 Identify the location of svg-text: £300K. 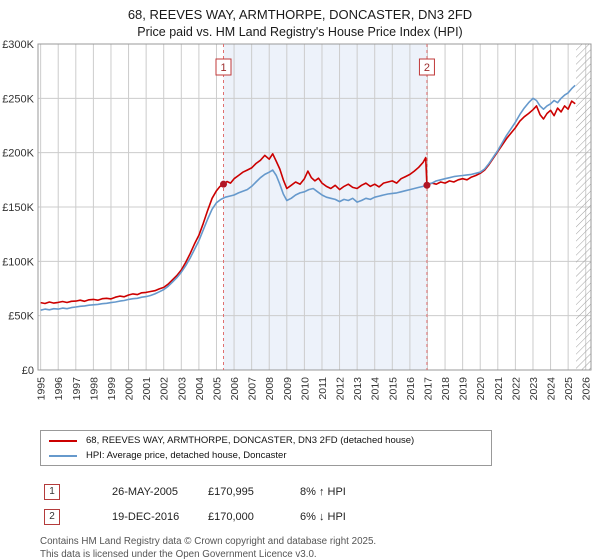
(18, 45).